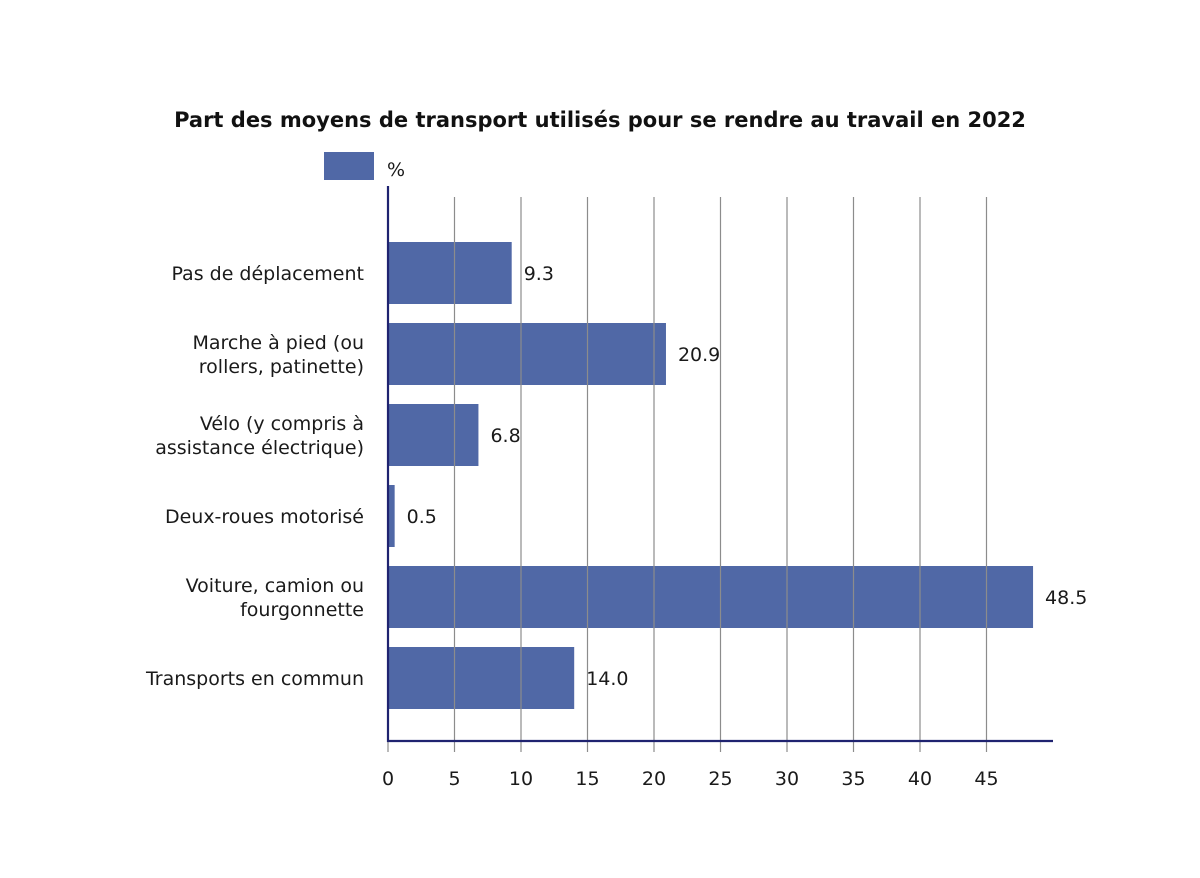 This screenshot has height=878, width=1200. Describe the element at coordinates (1066, 598) in the screenshot. I see `data-label: 48.5` at that location.